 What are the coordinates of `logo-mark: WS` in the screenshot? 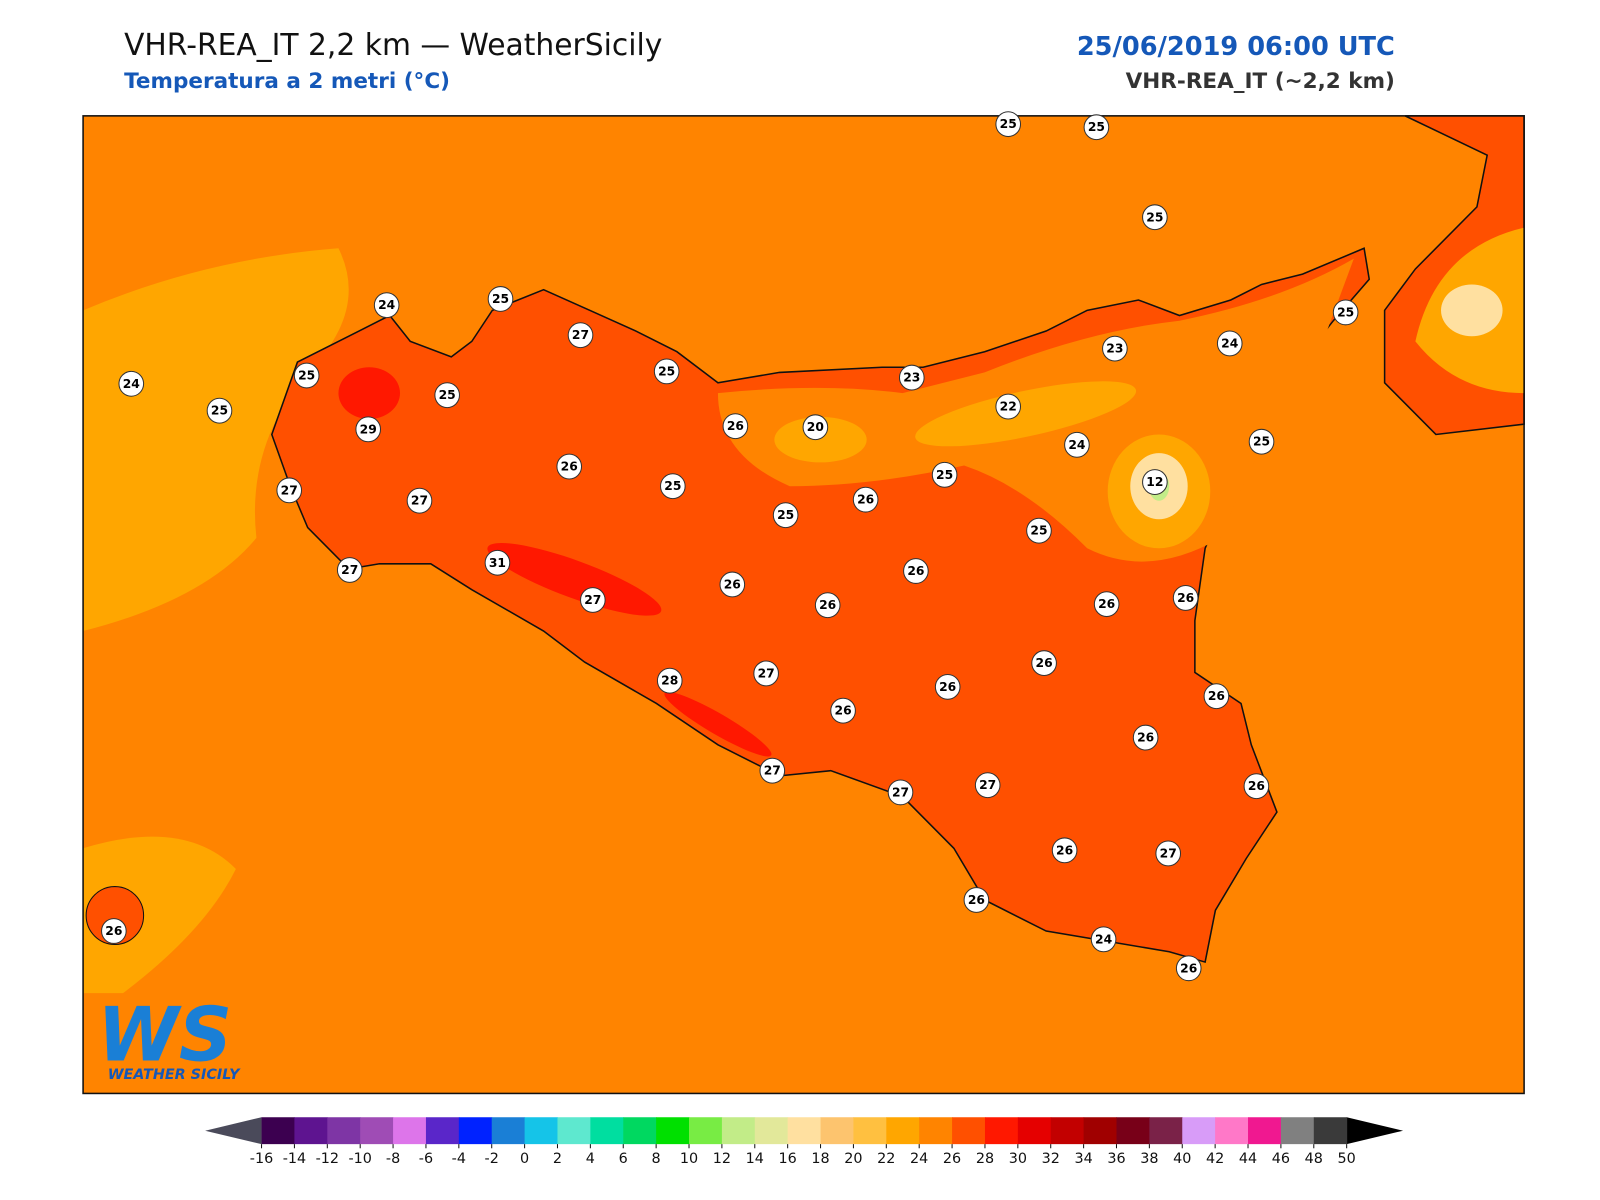 It's located at (164, 1035).